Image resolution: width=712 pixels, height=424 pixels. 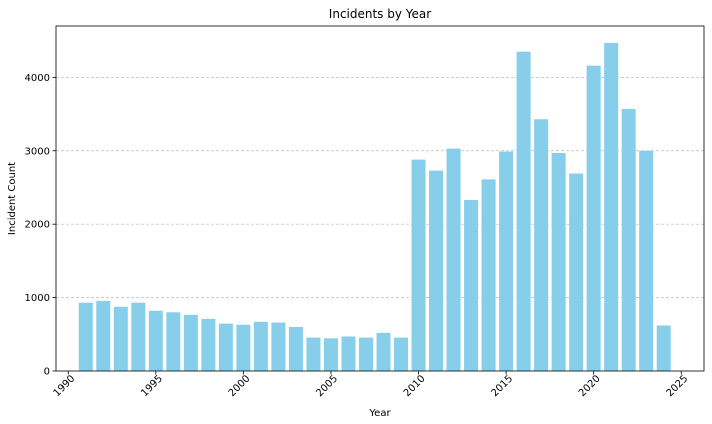 I want to click on y-axis-ticks: 0 1000 2000 3000 4000, so click(x=40, y=225).